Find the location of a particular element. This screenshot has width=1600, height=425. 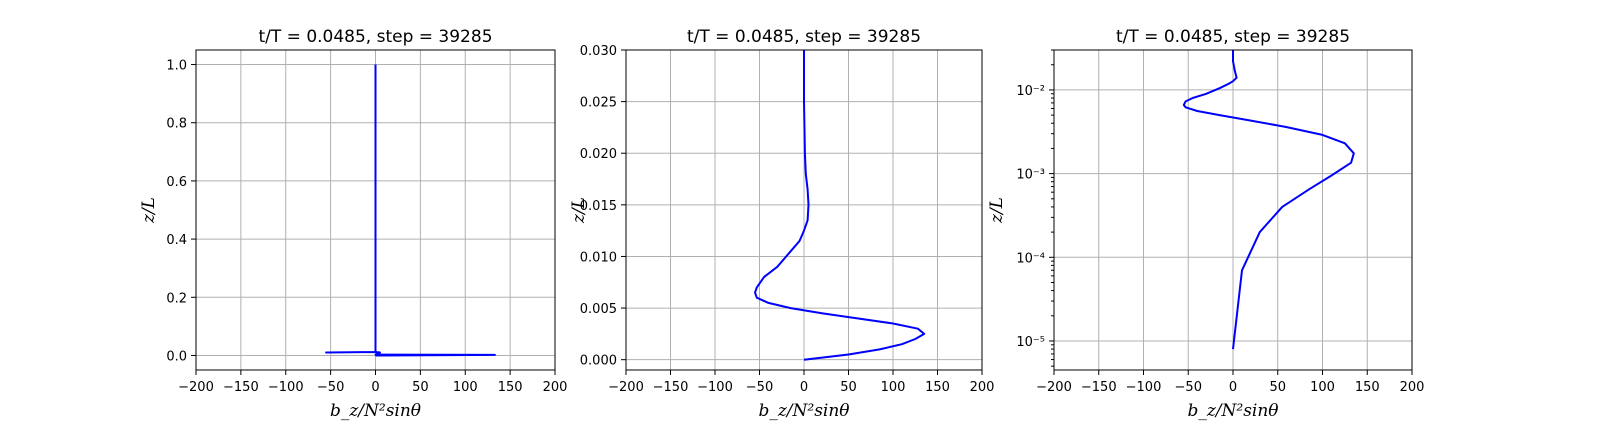

y-tick-label: 0.000 is located at coordinates (598, 361).